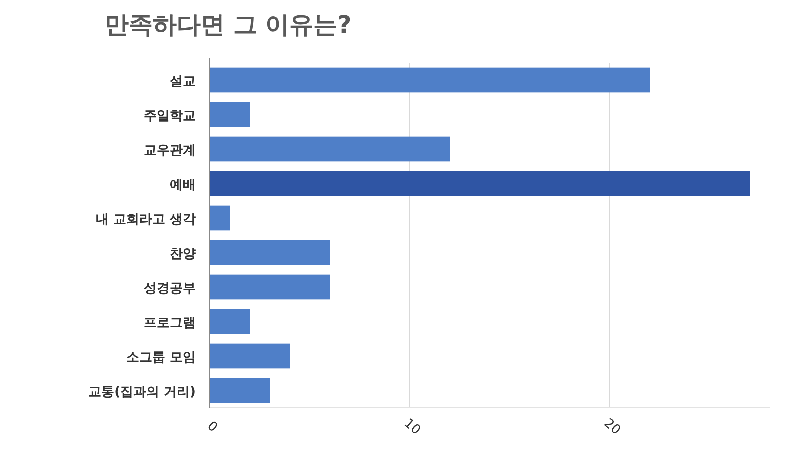 The height and width of the screenshot is (468, 800). I want to click on y-tick-label: 설교, so click(183, 82).